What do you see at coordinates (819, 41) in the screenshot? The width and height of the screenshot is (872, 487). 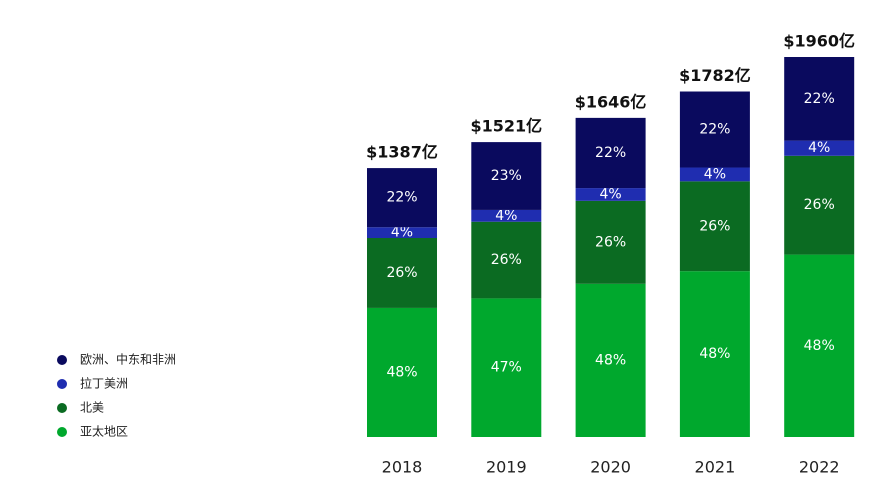 I see `total-label: $1960亿` at bounding box center [819, 41].